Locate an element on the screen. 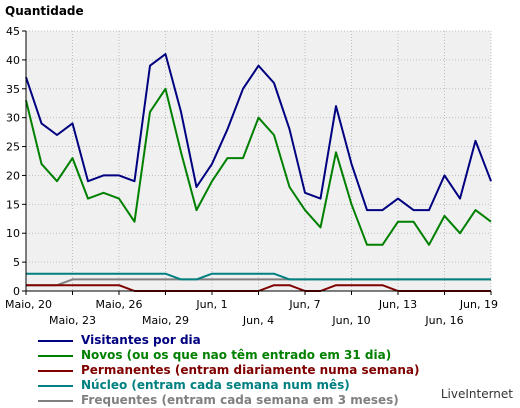  y-tick-label: 25 is located at coordinates (13, 147).